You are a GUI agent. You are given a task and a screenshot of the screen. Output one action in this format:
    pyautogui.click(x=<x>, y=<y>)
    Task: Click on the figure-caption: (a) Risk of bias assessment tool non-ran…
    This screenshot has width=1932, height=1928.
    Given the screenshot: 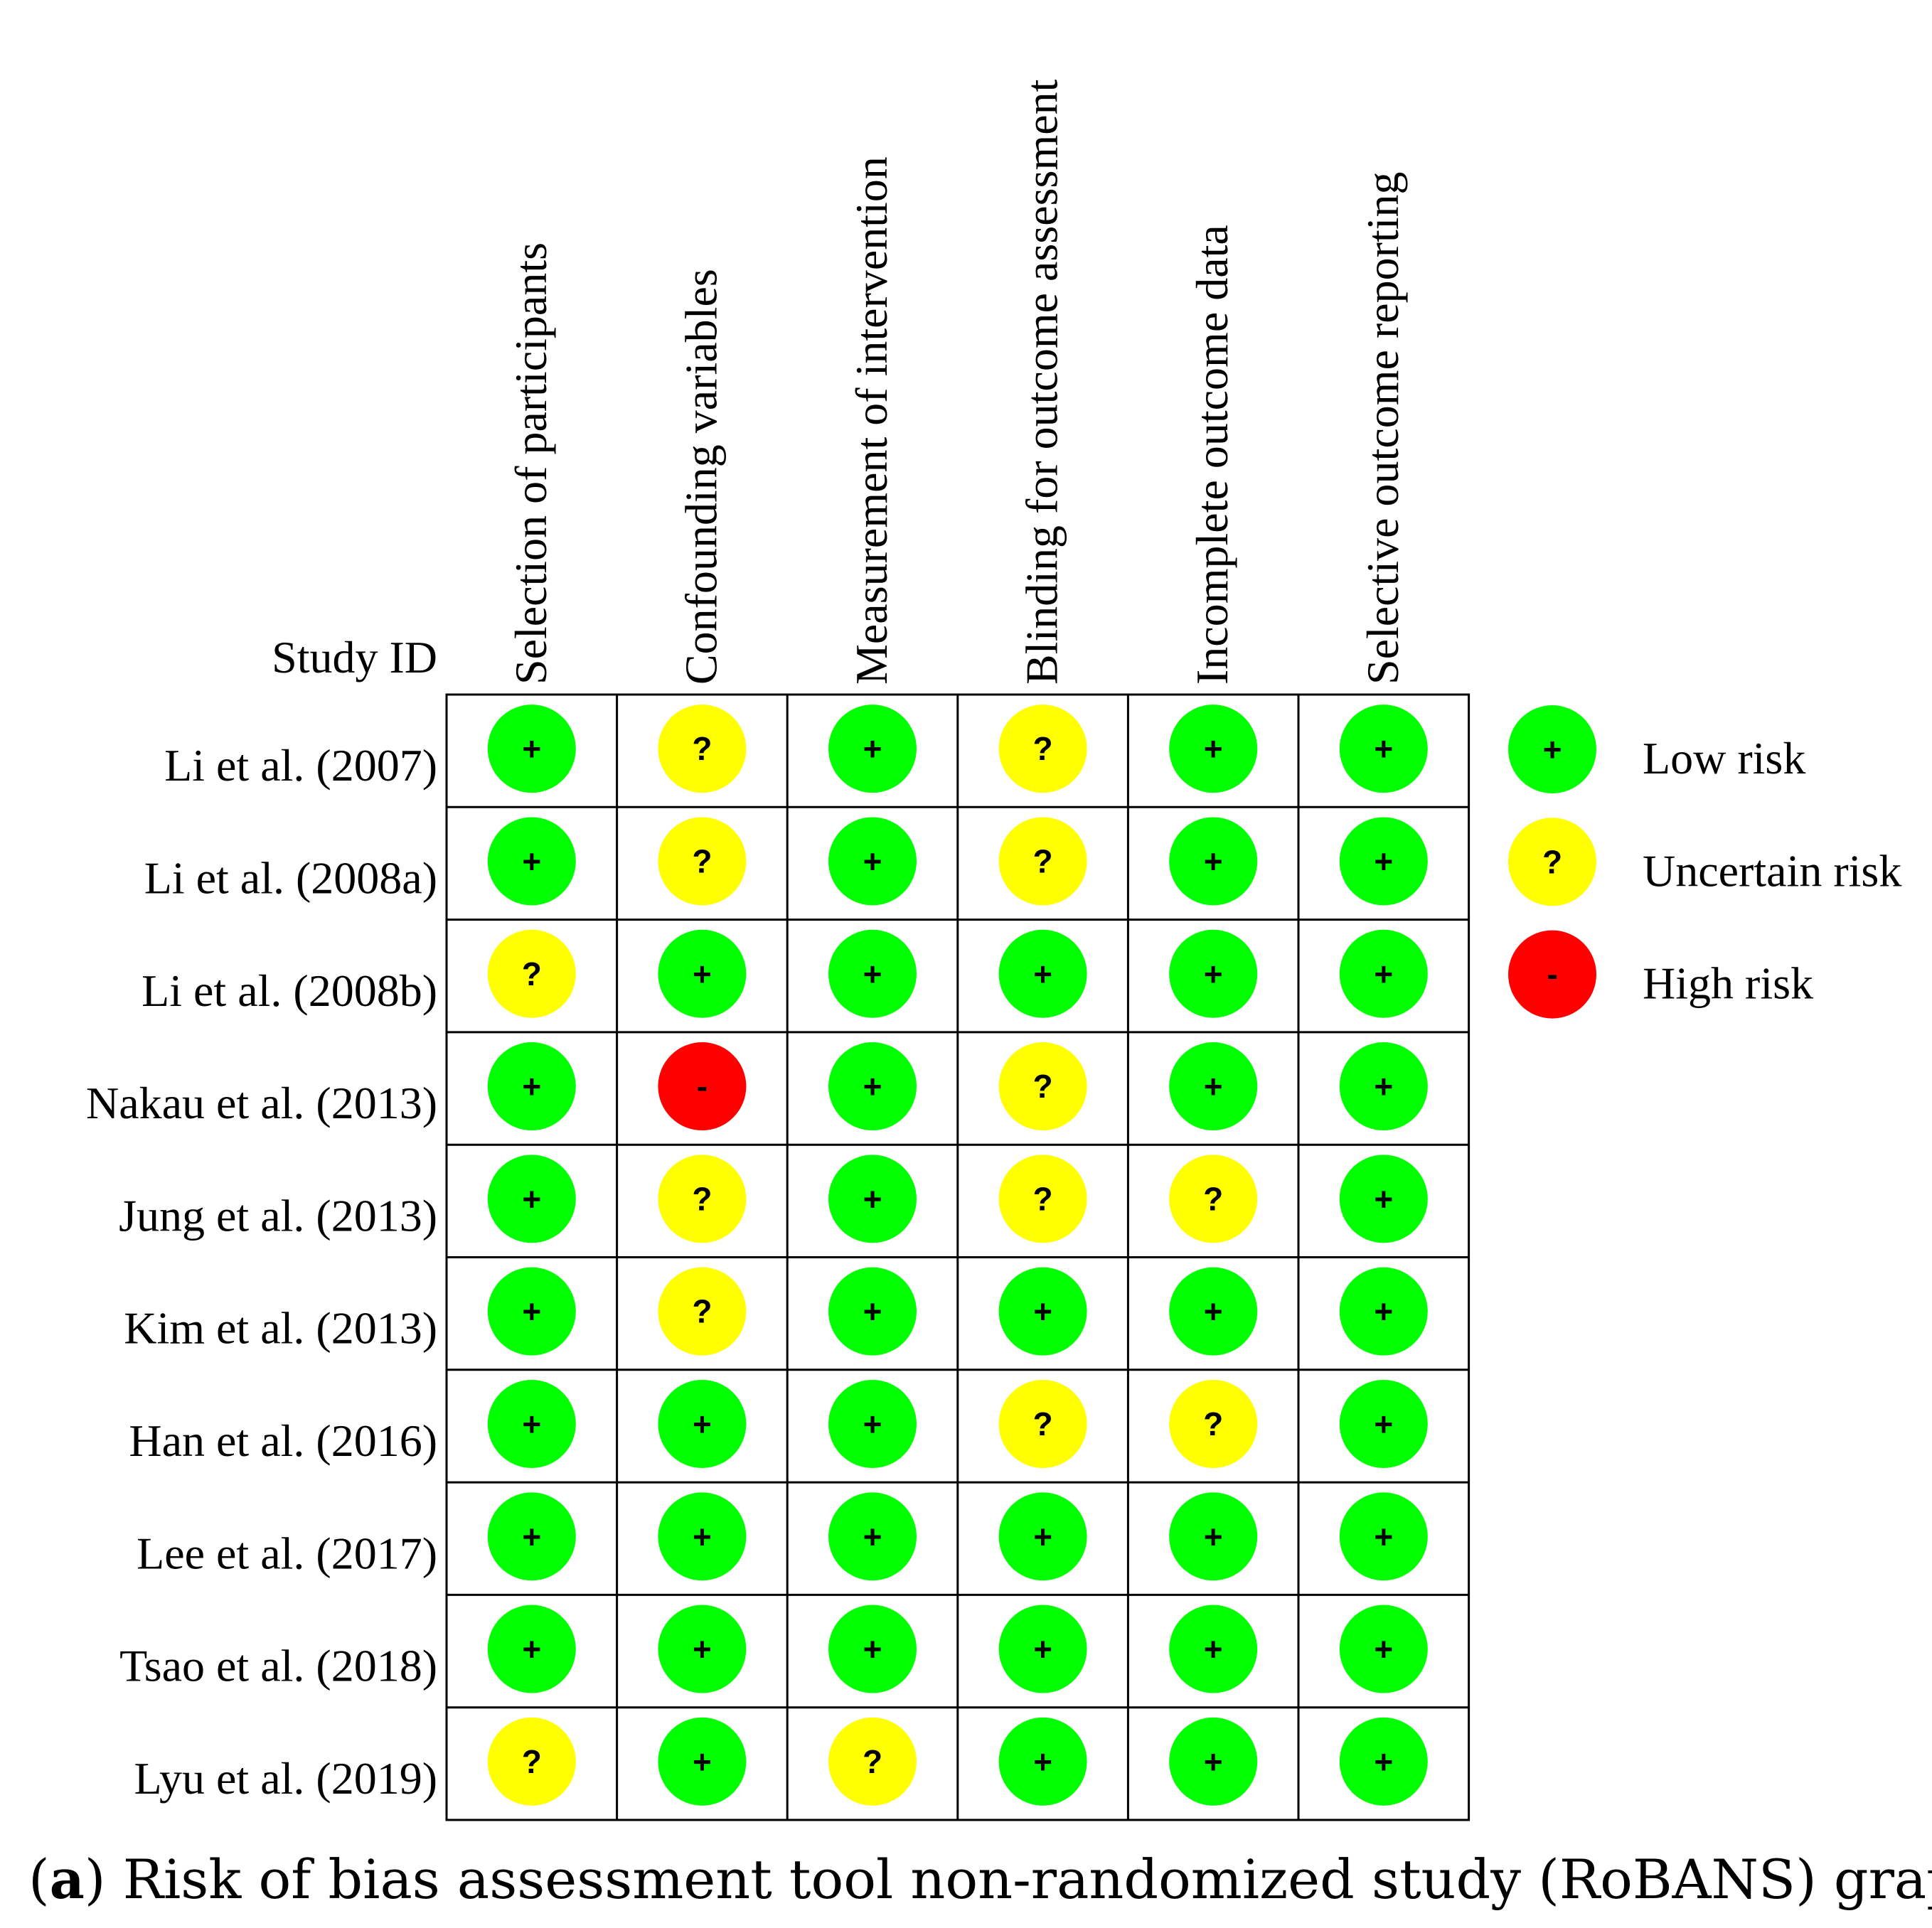 What is the action you would take?
    pyautogui.click(x=980, y=1880)
    